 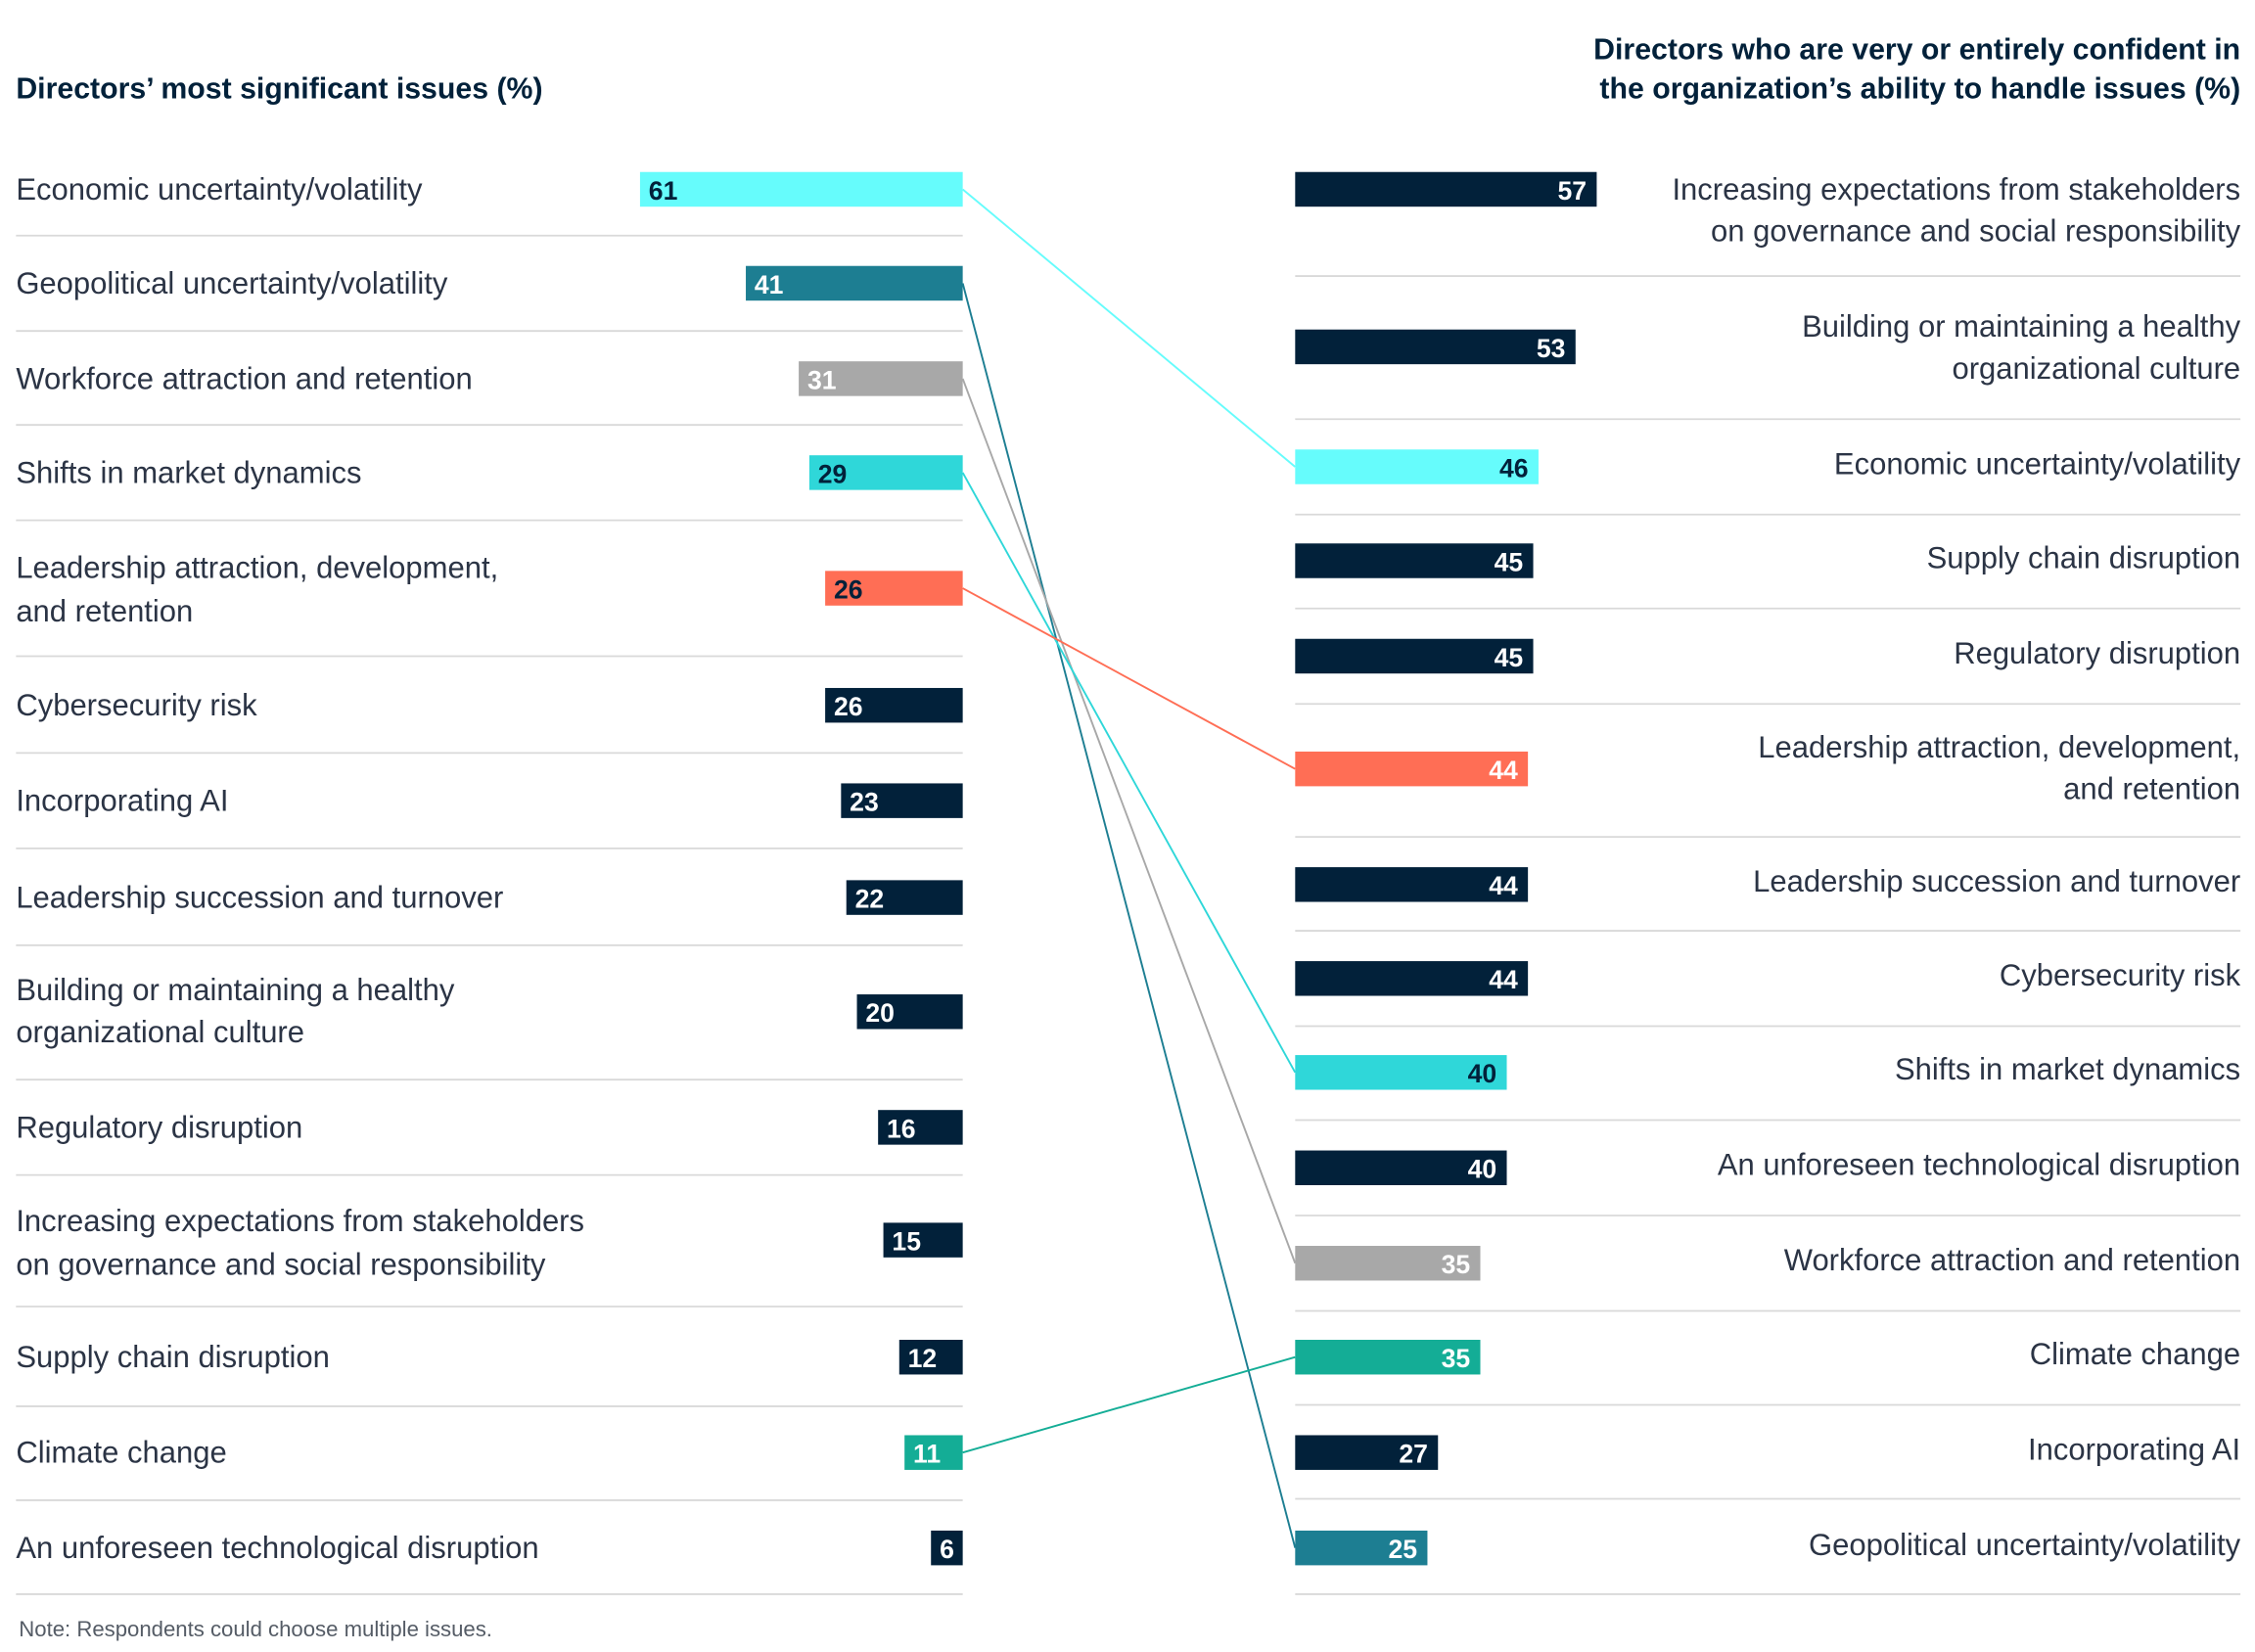 What do you see at coordinates (927, 1454) in the screenshot?
I see `value-label: 11` at bounding box center [927, 1454].